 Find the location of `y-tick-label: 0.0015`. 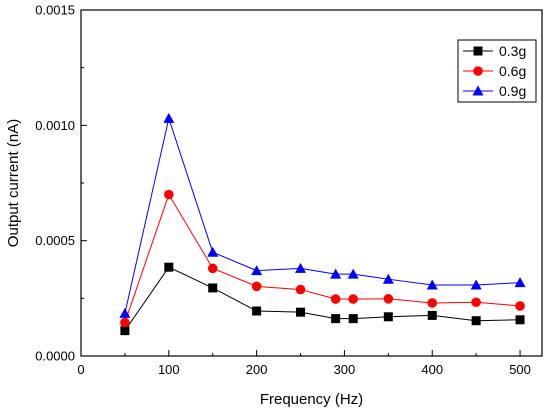

y-tick-label: 0.0015 is located at coordinates (55, 10).